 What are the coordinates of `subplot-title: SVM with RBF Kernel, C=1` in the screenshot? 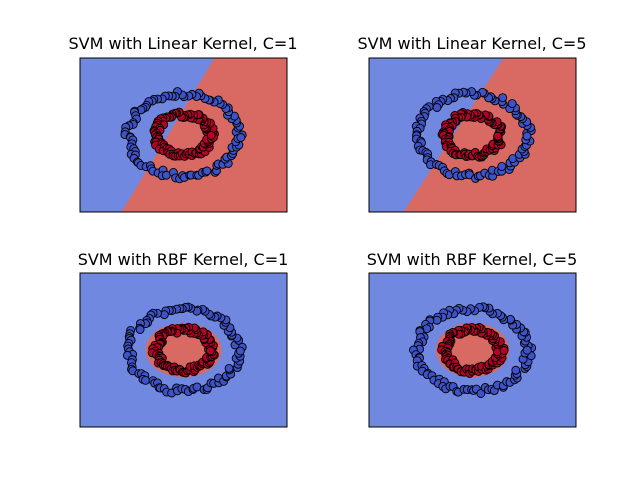 It's located at (183, 259).